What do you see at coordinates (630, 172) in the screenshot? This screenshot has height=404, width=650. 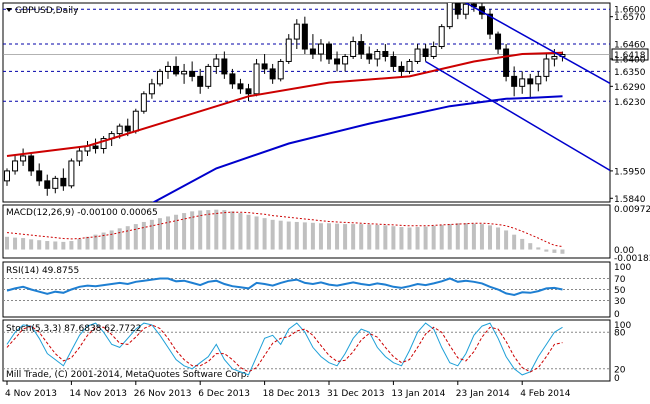 I see `price-tick-label: 1.5950` at bounding box center [630, 172].